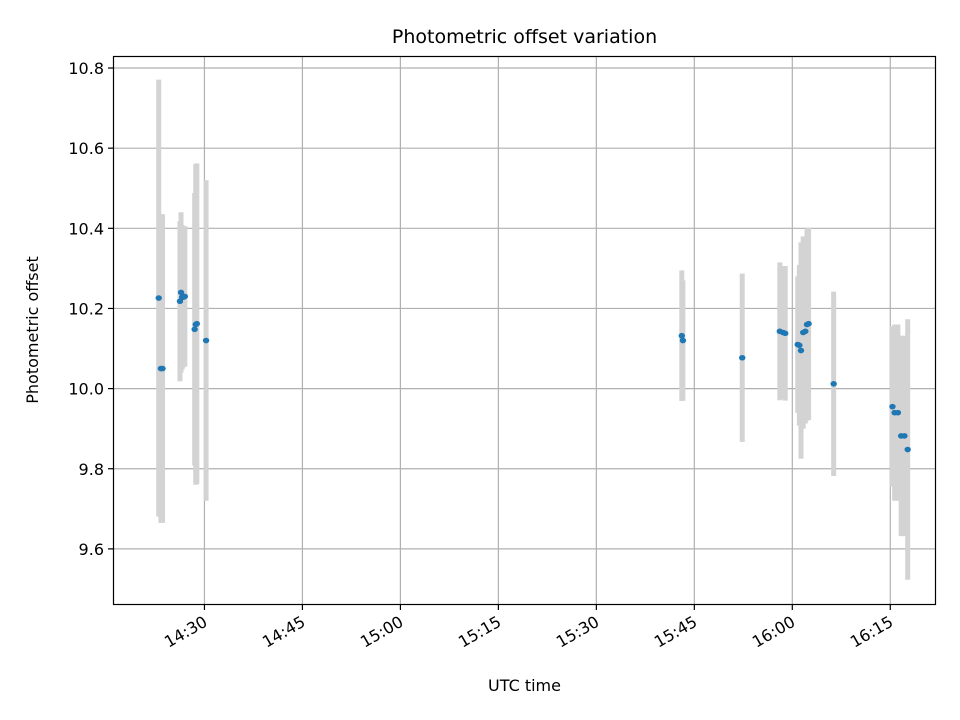 The height and width of the screenshot is (720, 960). I want to click on y-tick-label: 10.4, so click(86, 228).